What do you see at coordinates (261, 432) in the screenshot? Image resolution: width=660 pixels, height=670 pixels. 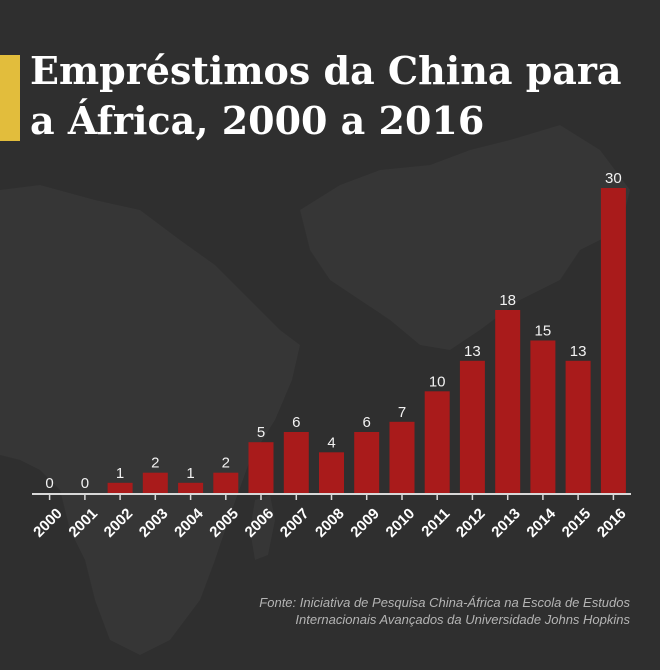 I see `value-label-2006: 5` at bounding box center [261, 432].